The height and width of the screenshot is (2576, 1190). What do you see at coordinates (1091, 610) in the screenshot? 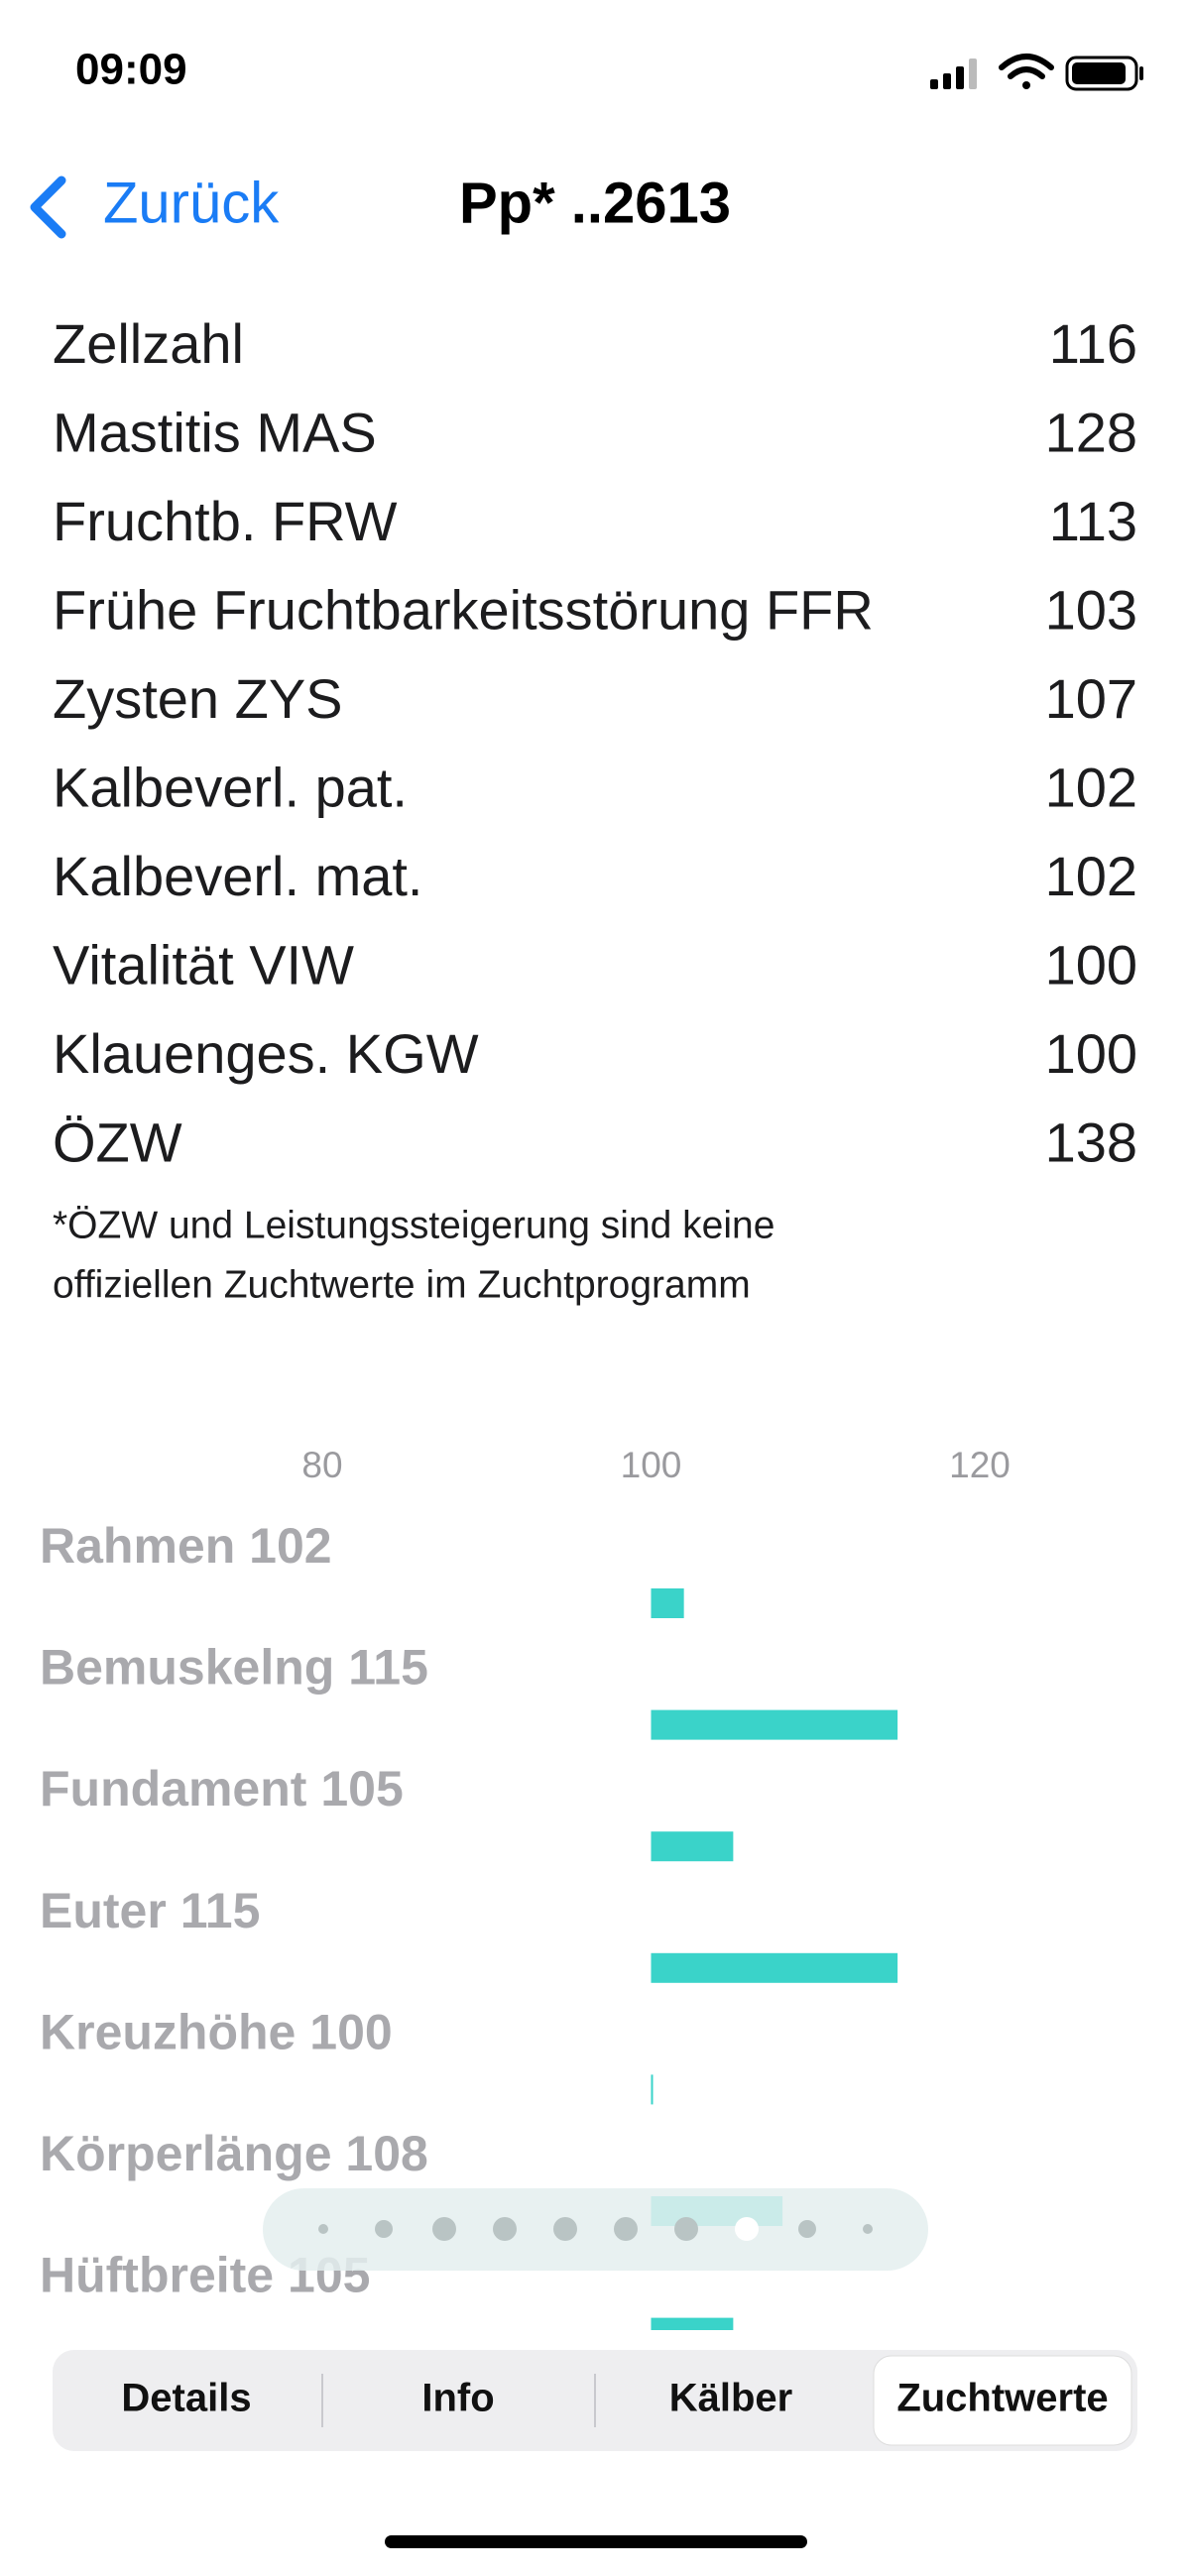
I see `row-value: 103` at bounding box center [1091, 610].